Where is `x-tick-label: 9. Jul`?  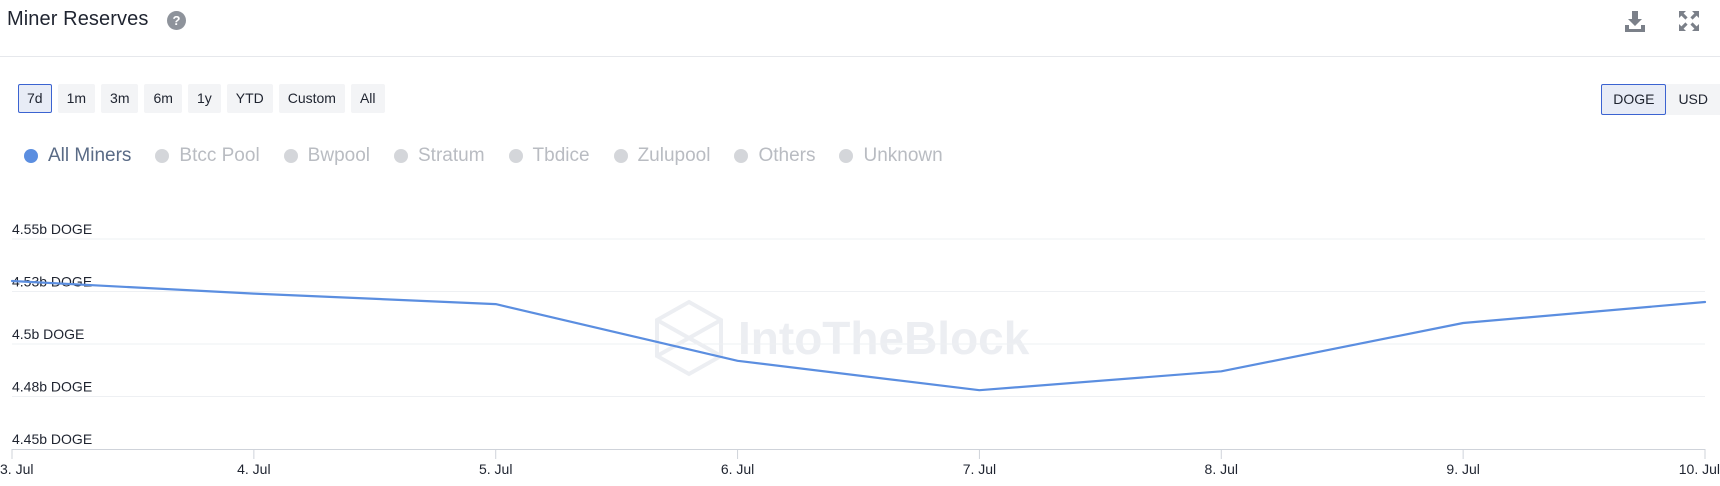 x-tick-label: 9. Jul is located at coordinates (1462, 469).